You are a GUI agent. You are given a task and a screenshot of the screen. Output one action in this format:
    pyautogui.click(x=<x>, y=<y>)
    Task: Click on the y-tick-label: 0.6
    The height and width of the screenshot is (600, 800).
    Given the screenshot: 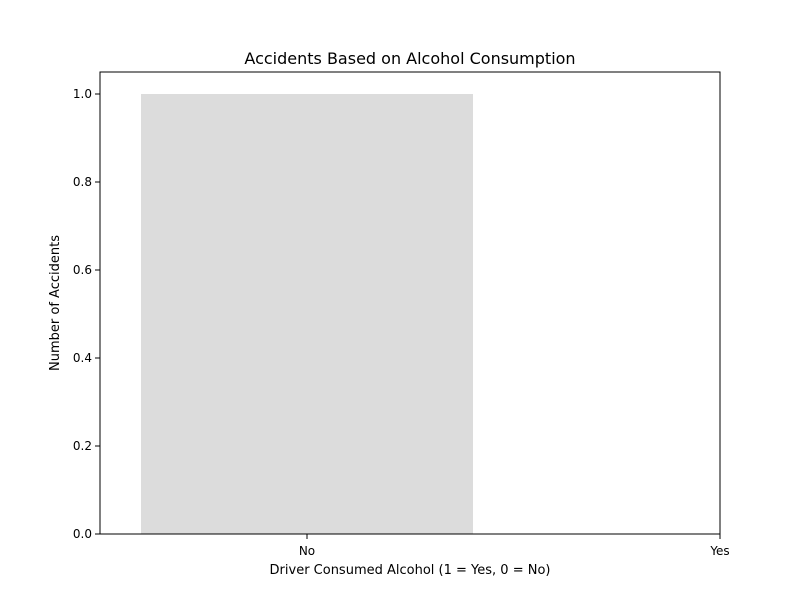 What is the action you would take?
    pyautogui.click(x=82, y=270)
    